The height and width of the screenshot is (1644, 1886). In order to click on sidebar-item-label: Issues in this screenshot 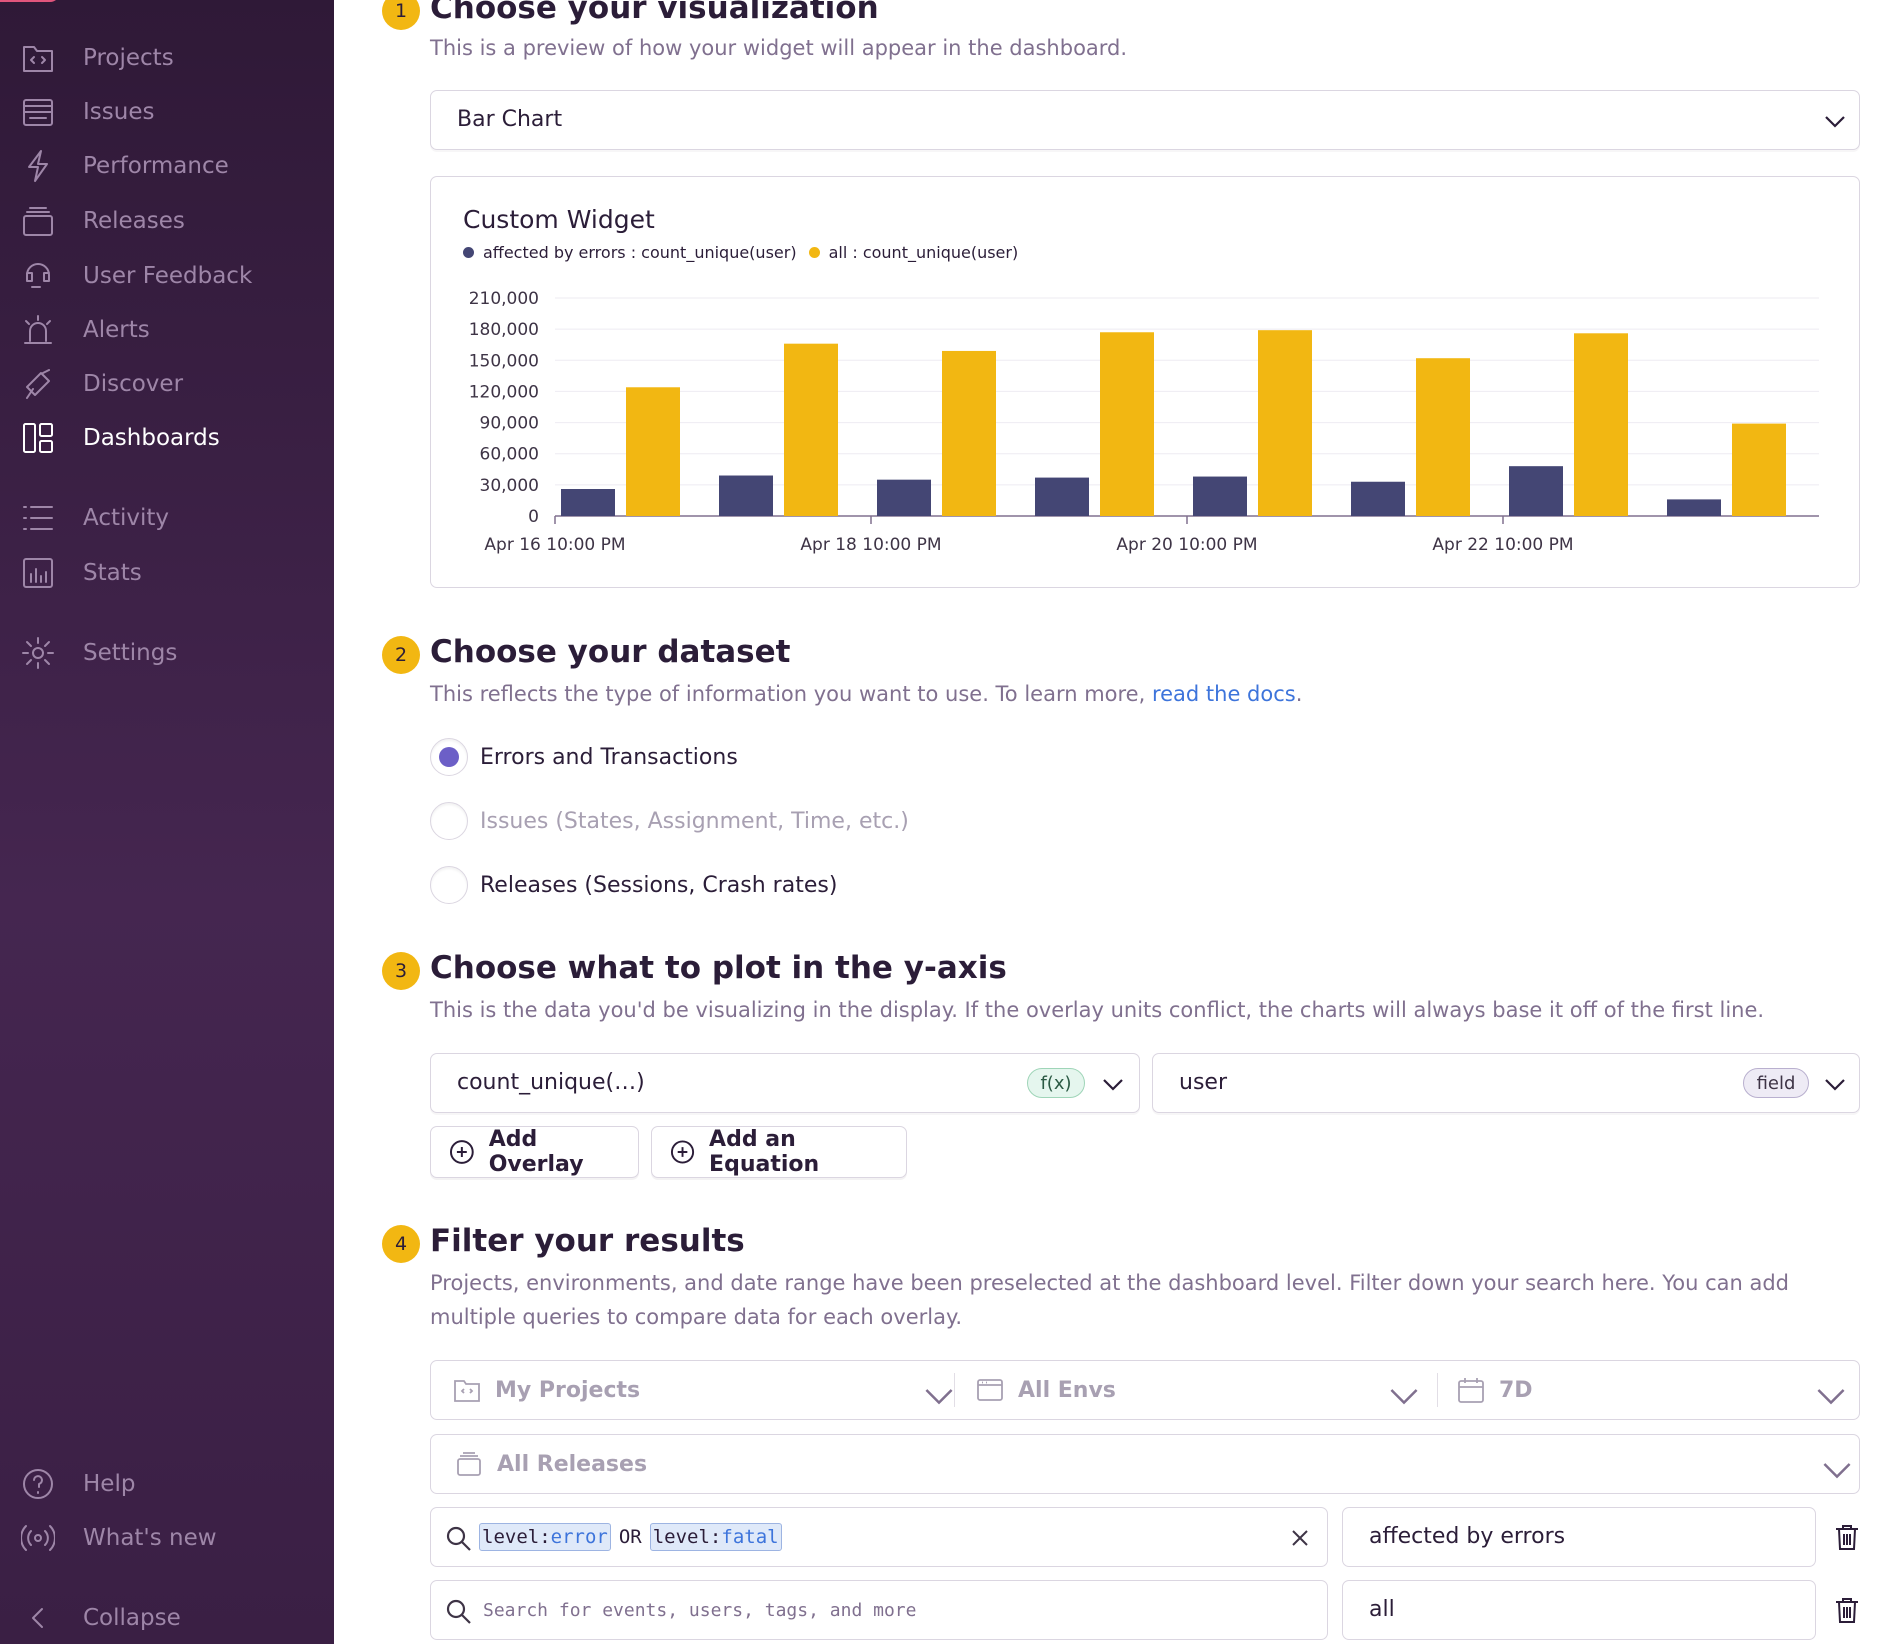, I will do `click(119, 112)`.